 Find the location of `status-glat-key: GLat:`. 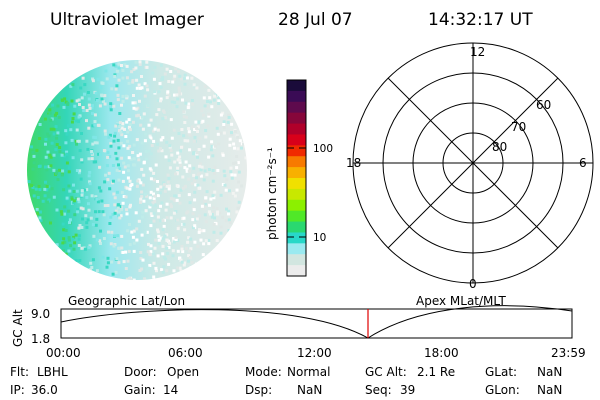

status-glat-key: GLat: is located at coordinates (501, 372).